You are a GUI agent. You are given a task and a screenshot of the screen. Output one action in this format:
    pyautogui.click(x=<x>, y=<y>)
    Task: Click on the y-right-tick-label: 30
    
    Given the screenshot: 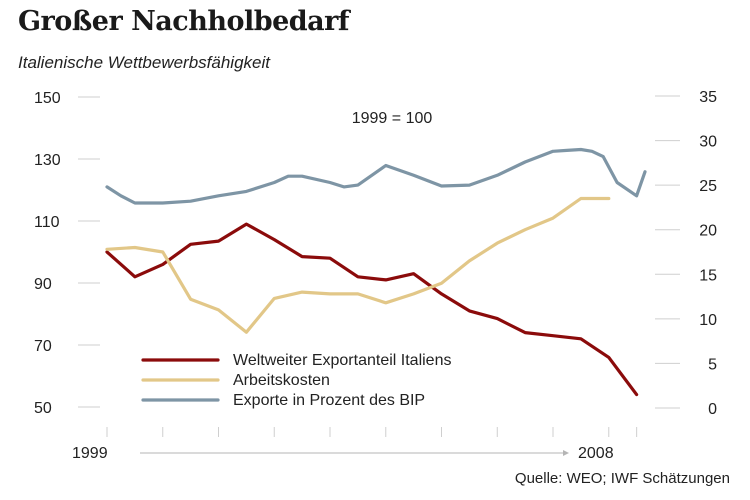 What is the action you would take?
    pyautogui.click(x=708, y=142)
    